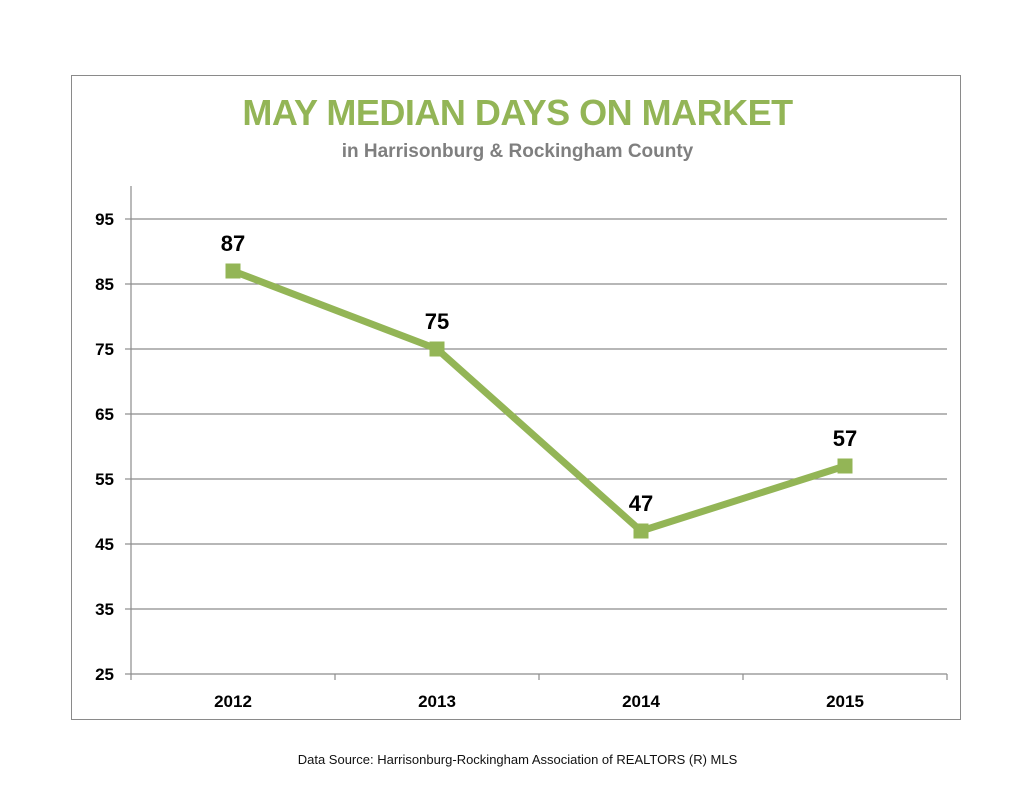  I want to click on data-label: 47, so click(641, 503).